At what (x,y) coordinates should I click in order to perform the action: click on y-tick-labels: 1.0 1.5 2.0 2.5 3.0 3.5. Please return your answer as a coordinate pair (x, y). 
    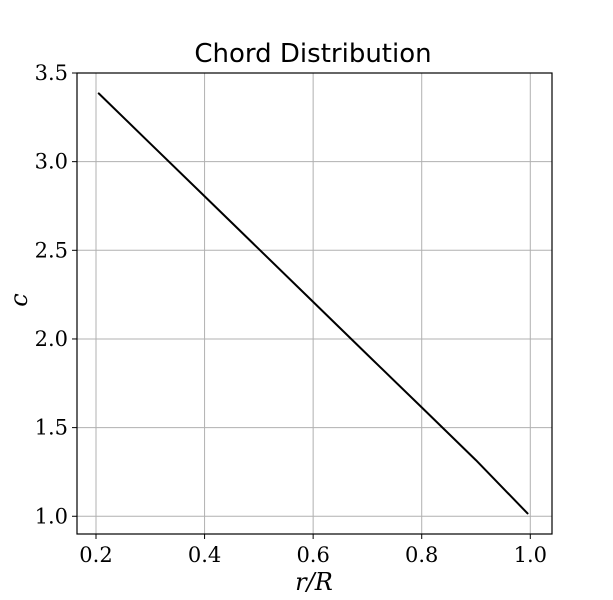
    Looking at the image, I should click on (51, 294).